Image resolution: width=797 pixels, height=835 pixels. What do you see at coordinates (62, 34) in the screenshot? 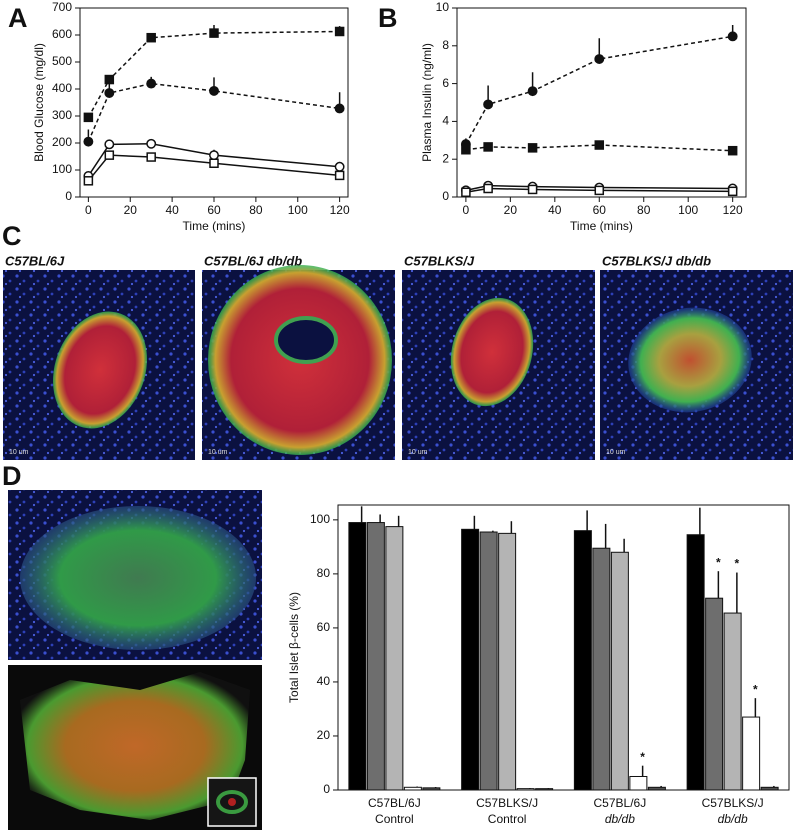
I see `y-tick-label: 600` at bounding box center [62, 34].